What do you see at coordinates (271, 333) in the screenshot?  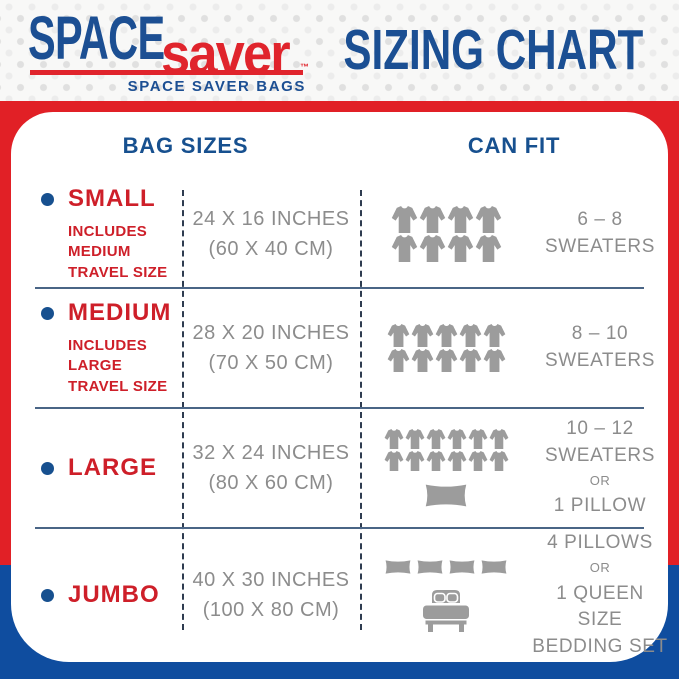 I see `dimensions-inches: 28 X 20 INCHES` at bounding box center [271, 333].